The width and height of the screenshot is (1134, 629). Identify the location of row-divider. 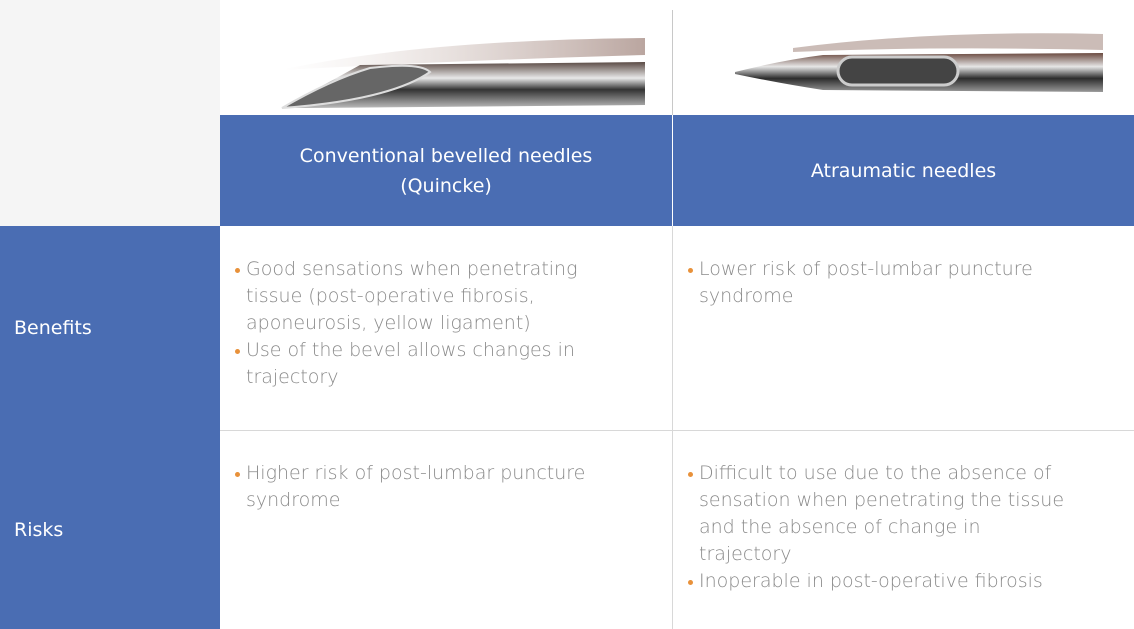
(677, 430).